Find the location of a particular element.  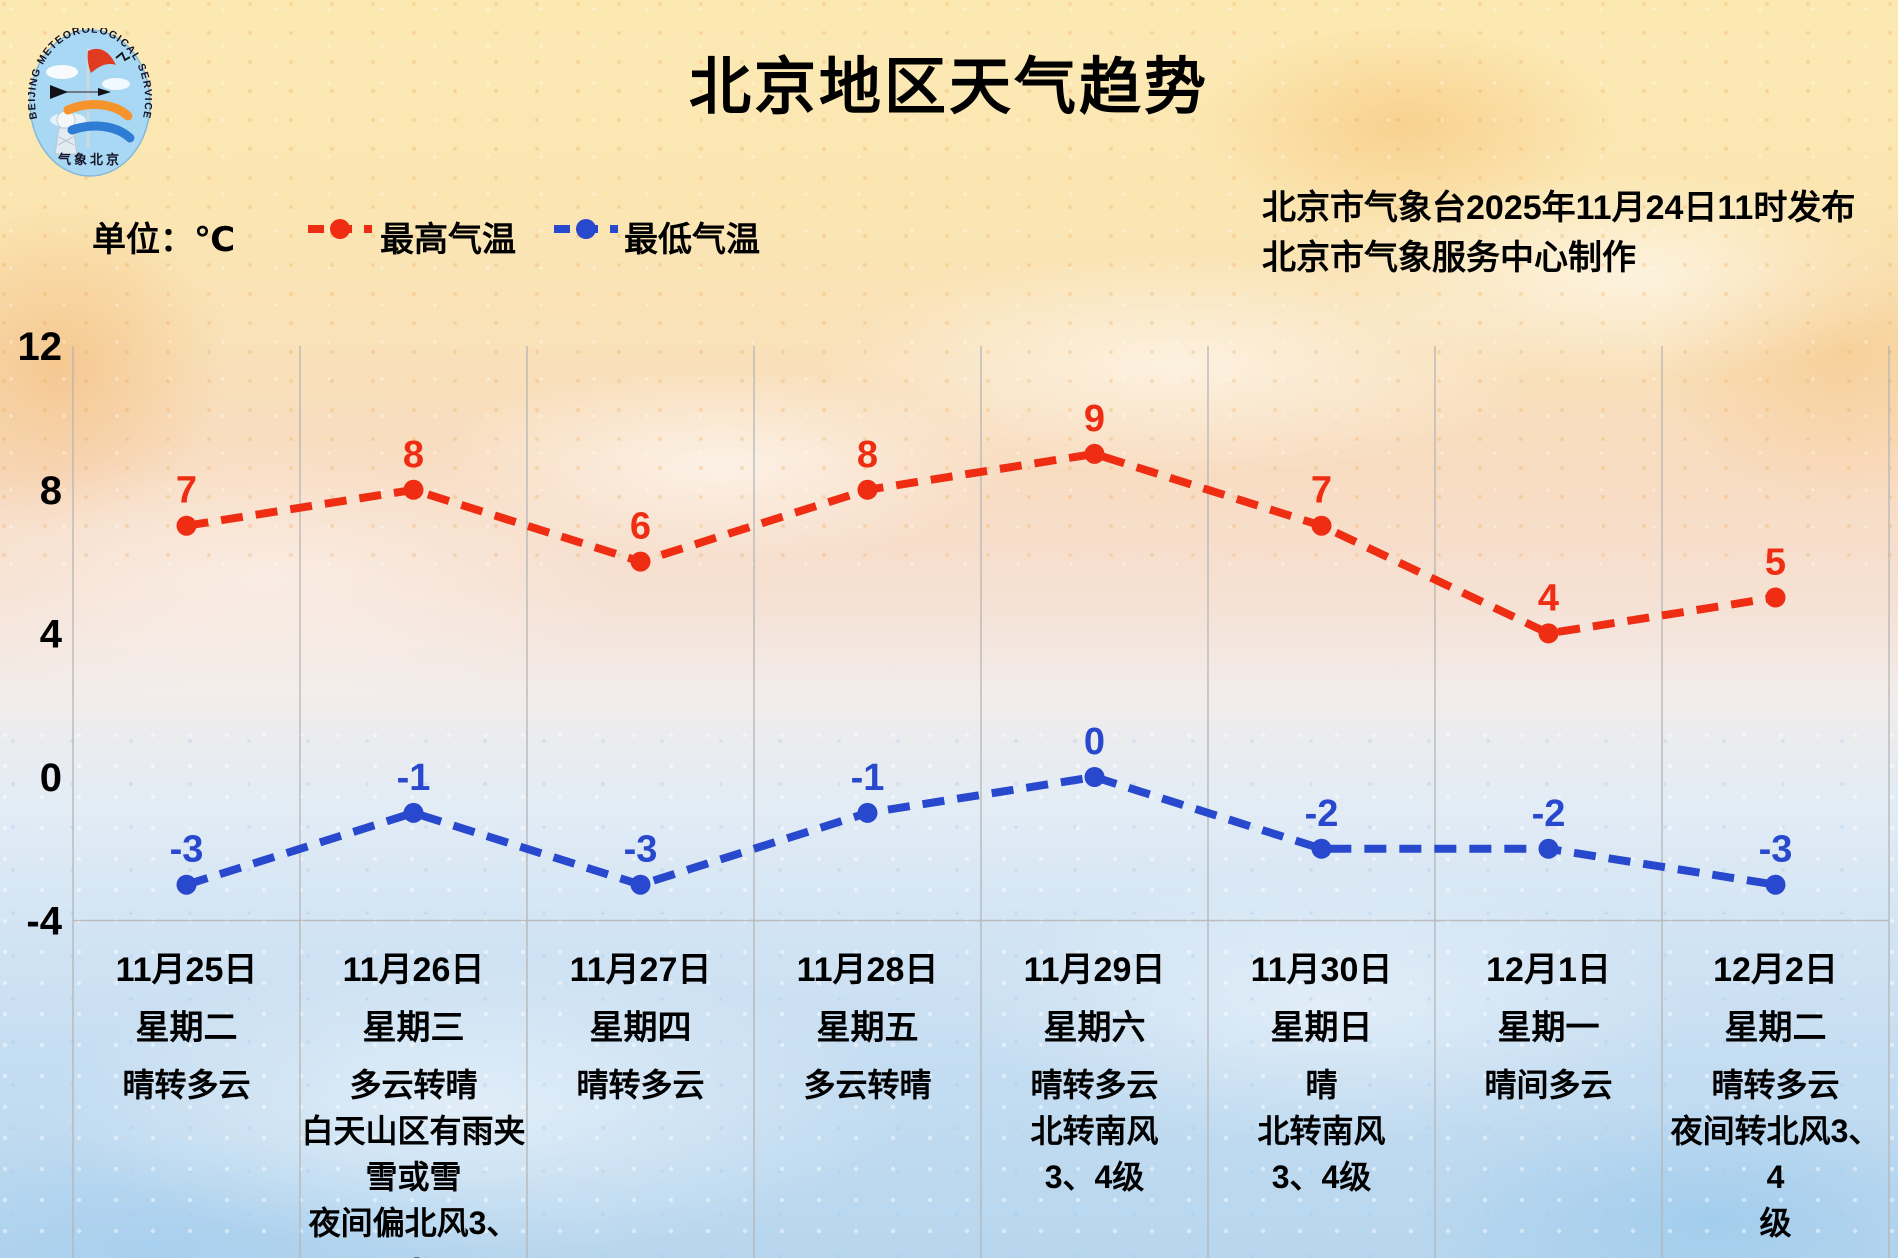

day-date: 12月1日 is located at coordinates (1548, 970).